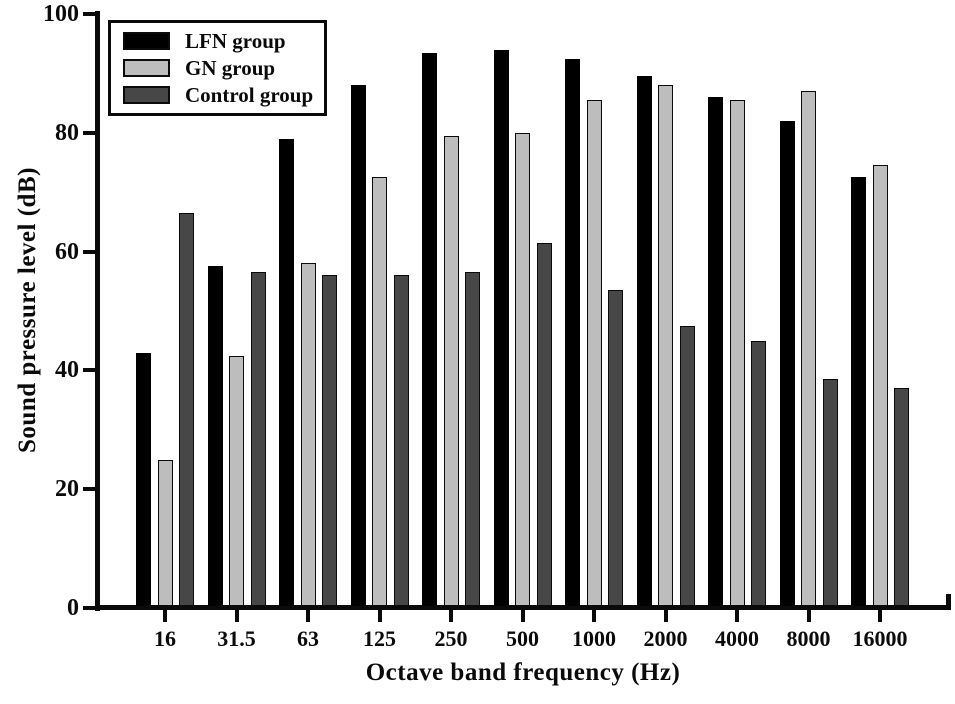  I want to click on x-tick-label: 63, so click(308, 638).